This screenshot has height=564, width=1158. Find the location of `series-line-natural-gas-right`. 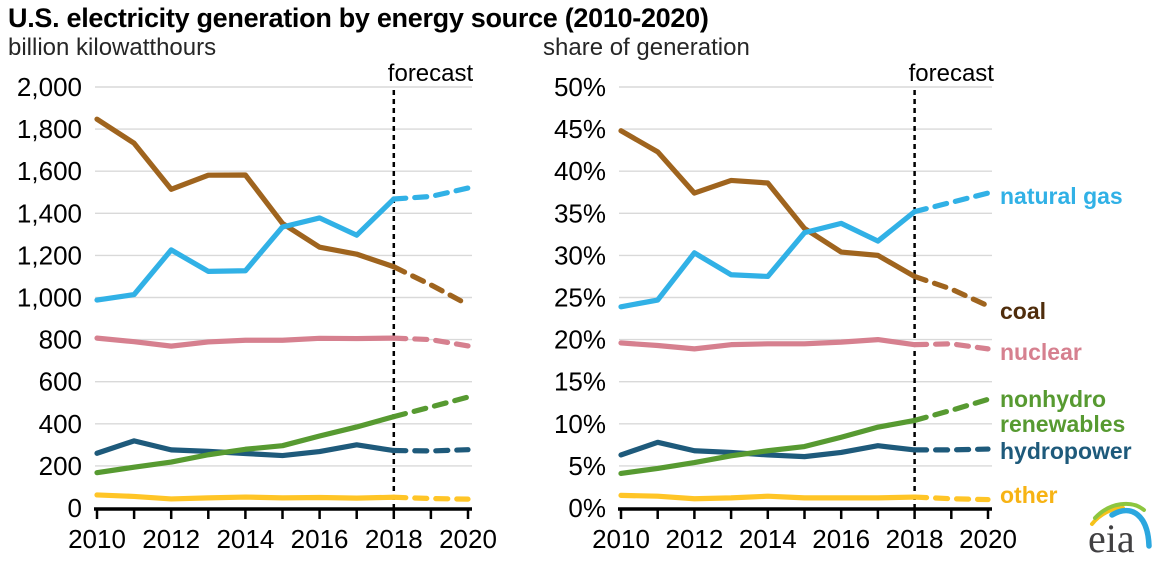

series-line-natural-gas-right is located at coordinates (768, 259).